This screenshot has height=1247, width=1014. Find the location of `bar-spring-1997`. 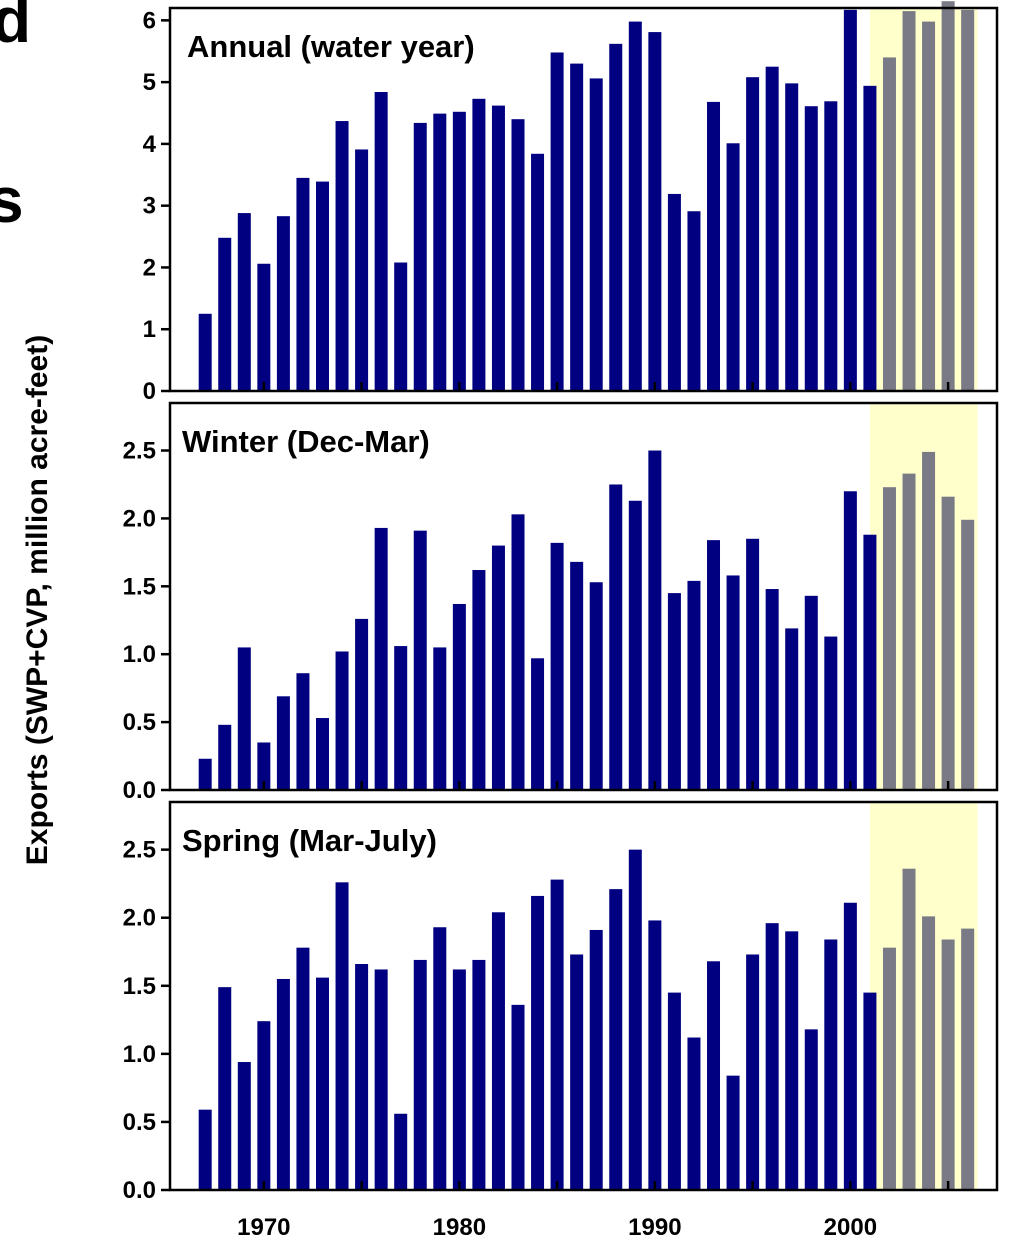

bar-spring-1997 is located at coordinates (792, 1060).